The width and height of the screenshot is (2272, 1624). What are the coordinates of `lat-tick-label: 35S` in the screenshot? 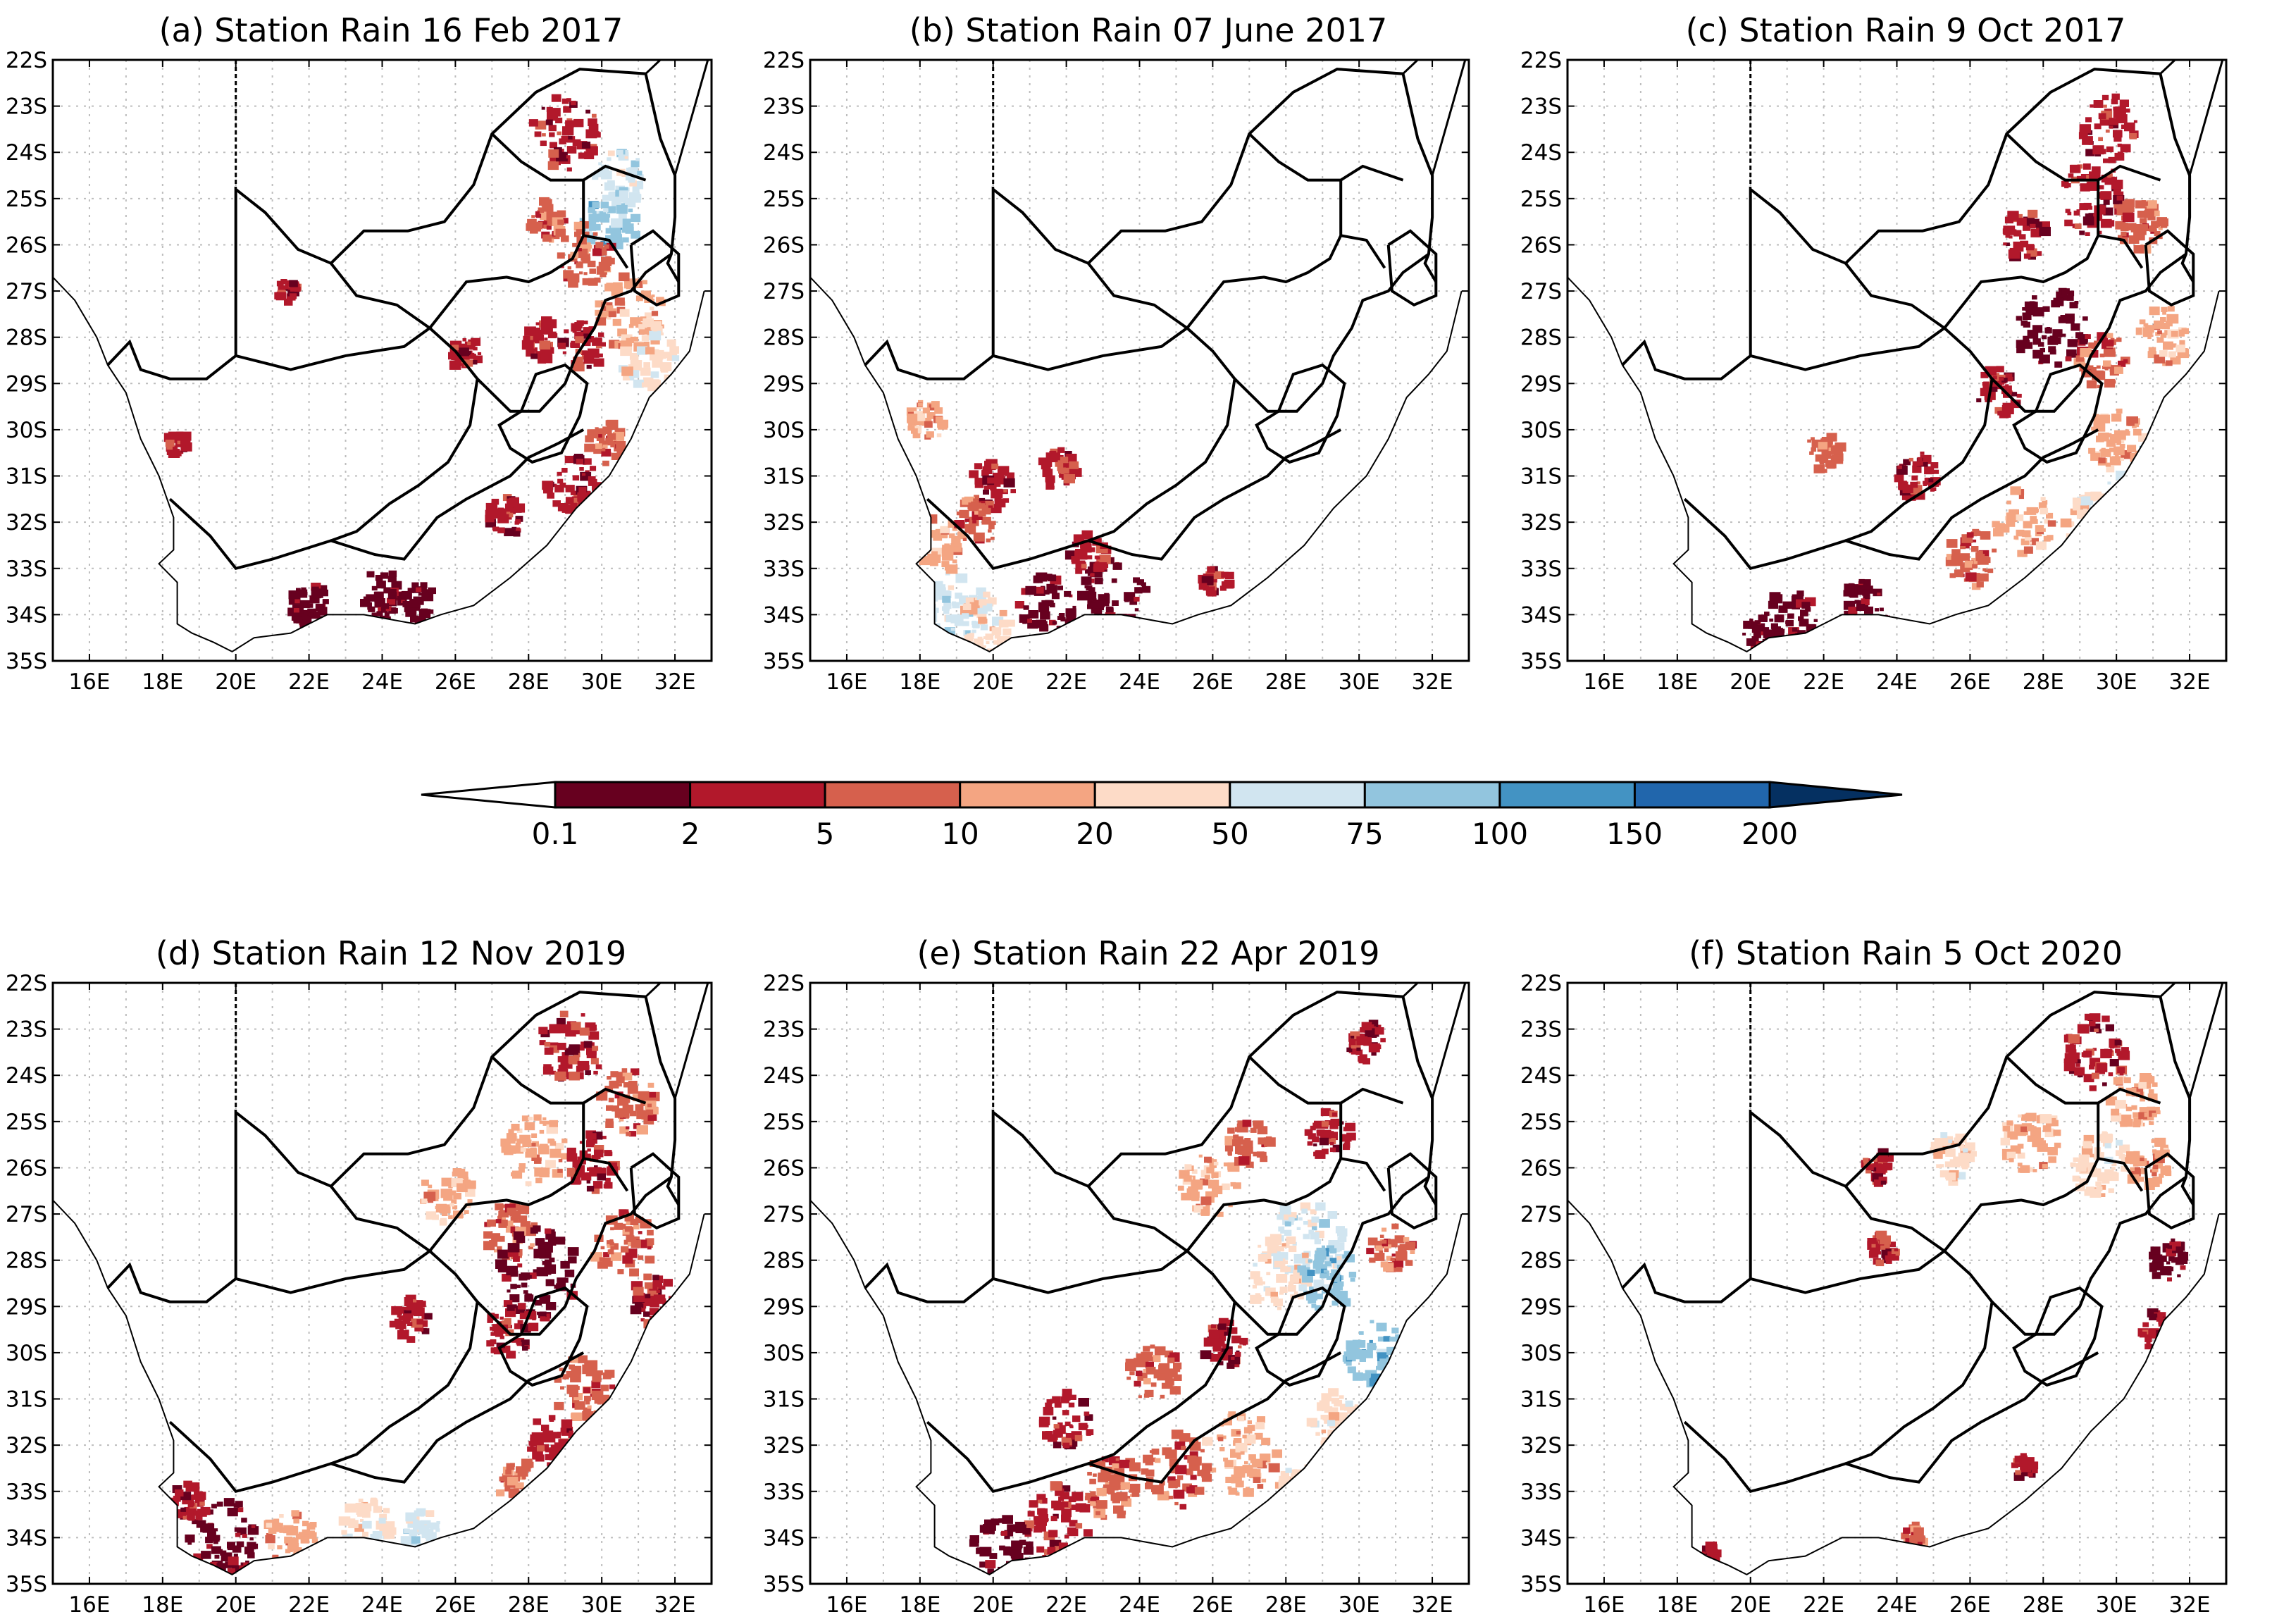 It's located at (26, 661).